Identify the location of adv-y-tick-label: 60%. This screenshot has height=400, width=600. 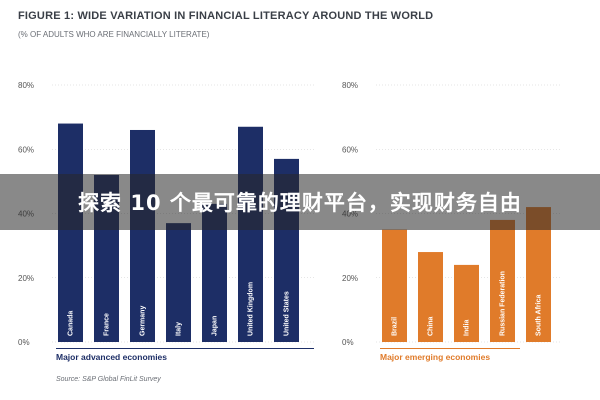
(26, 149).